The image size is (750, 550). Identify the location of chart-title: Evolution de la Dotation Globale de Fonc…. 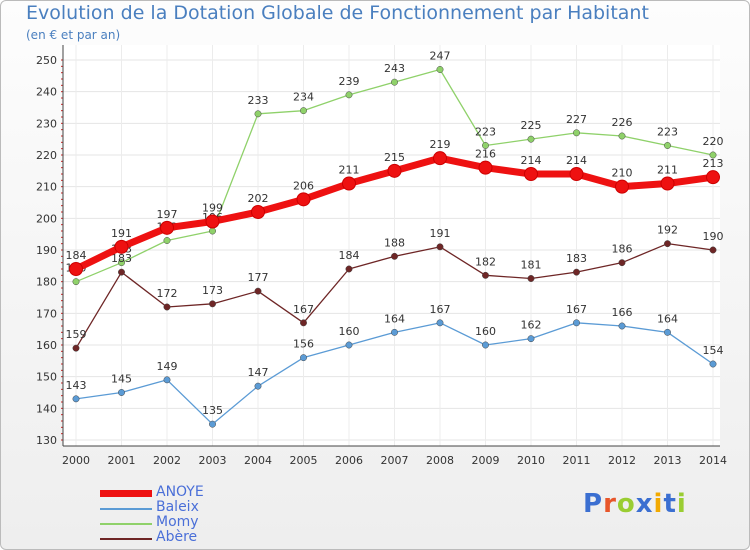
(337, 13).